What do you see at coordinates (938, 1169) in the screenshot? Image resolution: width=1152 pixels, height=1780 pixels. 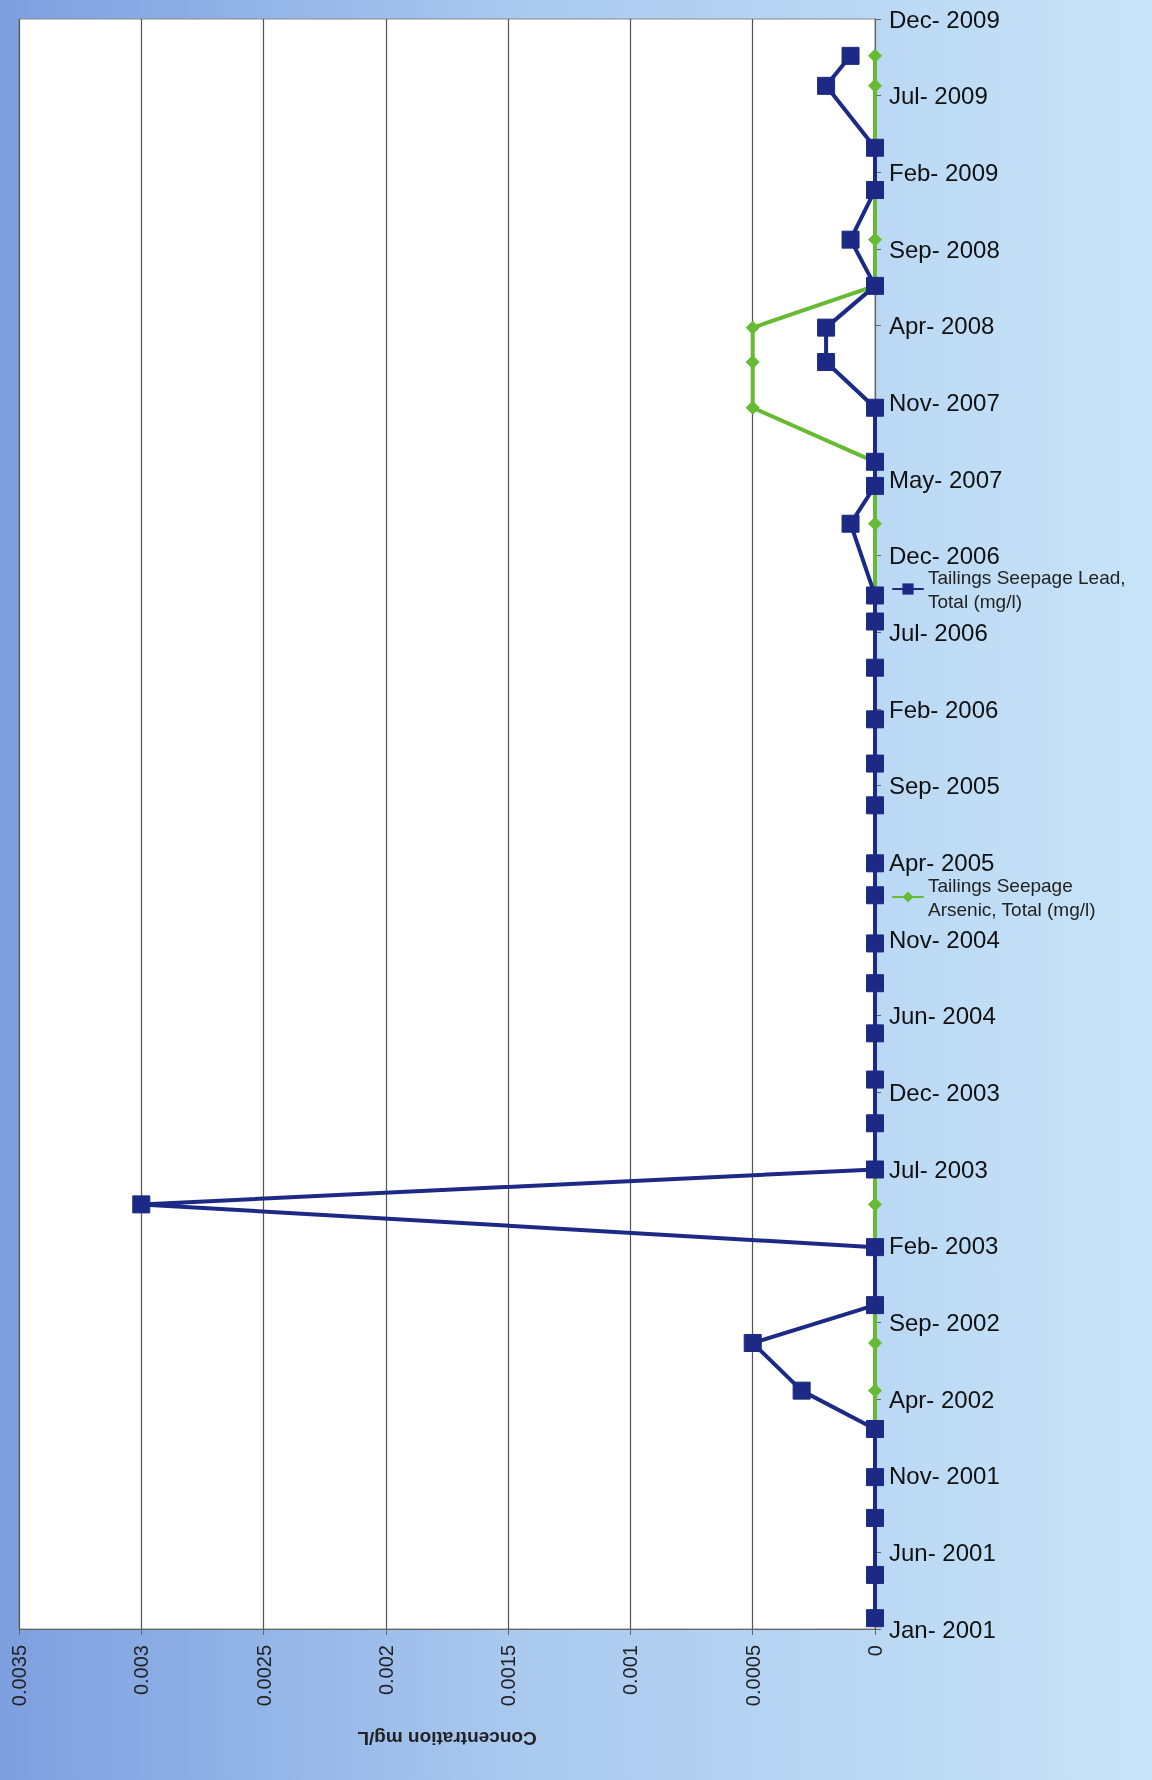 I see `y-tick-label: Jul- 2003` at bounding box center [938, 1169].